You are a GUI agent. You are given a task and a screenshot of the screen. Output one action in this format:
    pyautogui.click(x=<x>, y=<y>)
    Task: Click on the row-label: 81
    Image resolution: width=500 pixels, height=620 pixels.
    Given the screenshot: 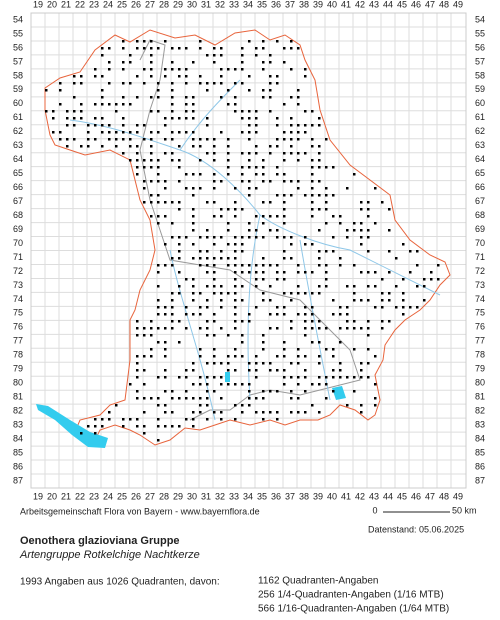 What is the action you would take?
    pyautogui.click(x=480, y=397)
    